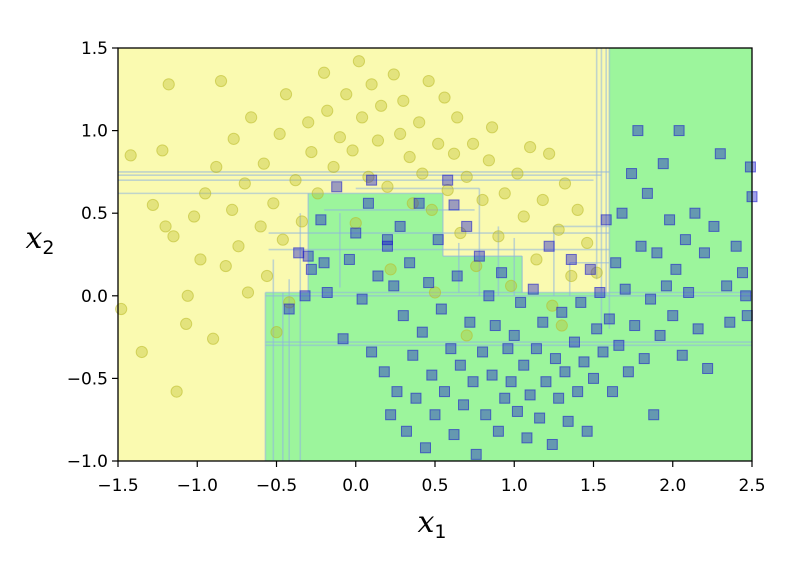  Describe the element at coordinates (593, 486) in the screenshot. I see `x-tick-label: 1.5` at that location.